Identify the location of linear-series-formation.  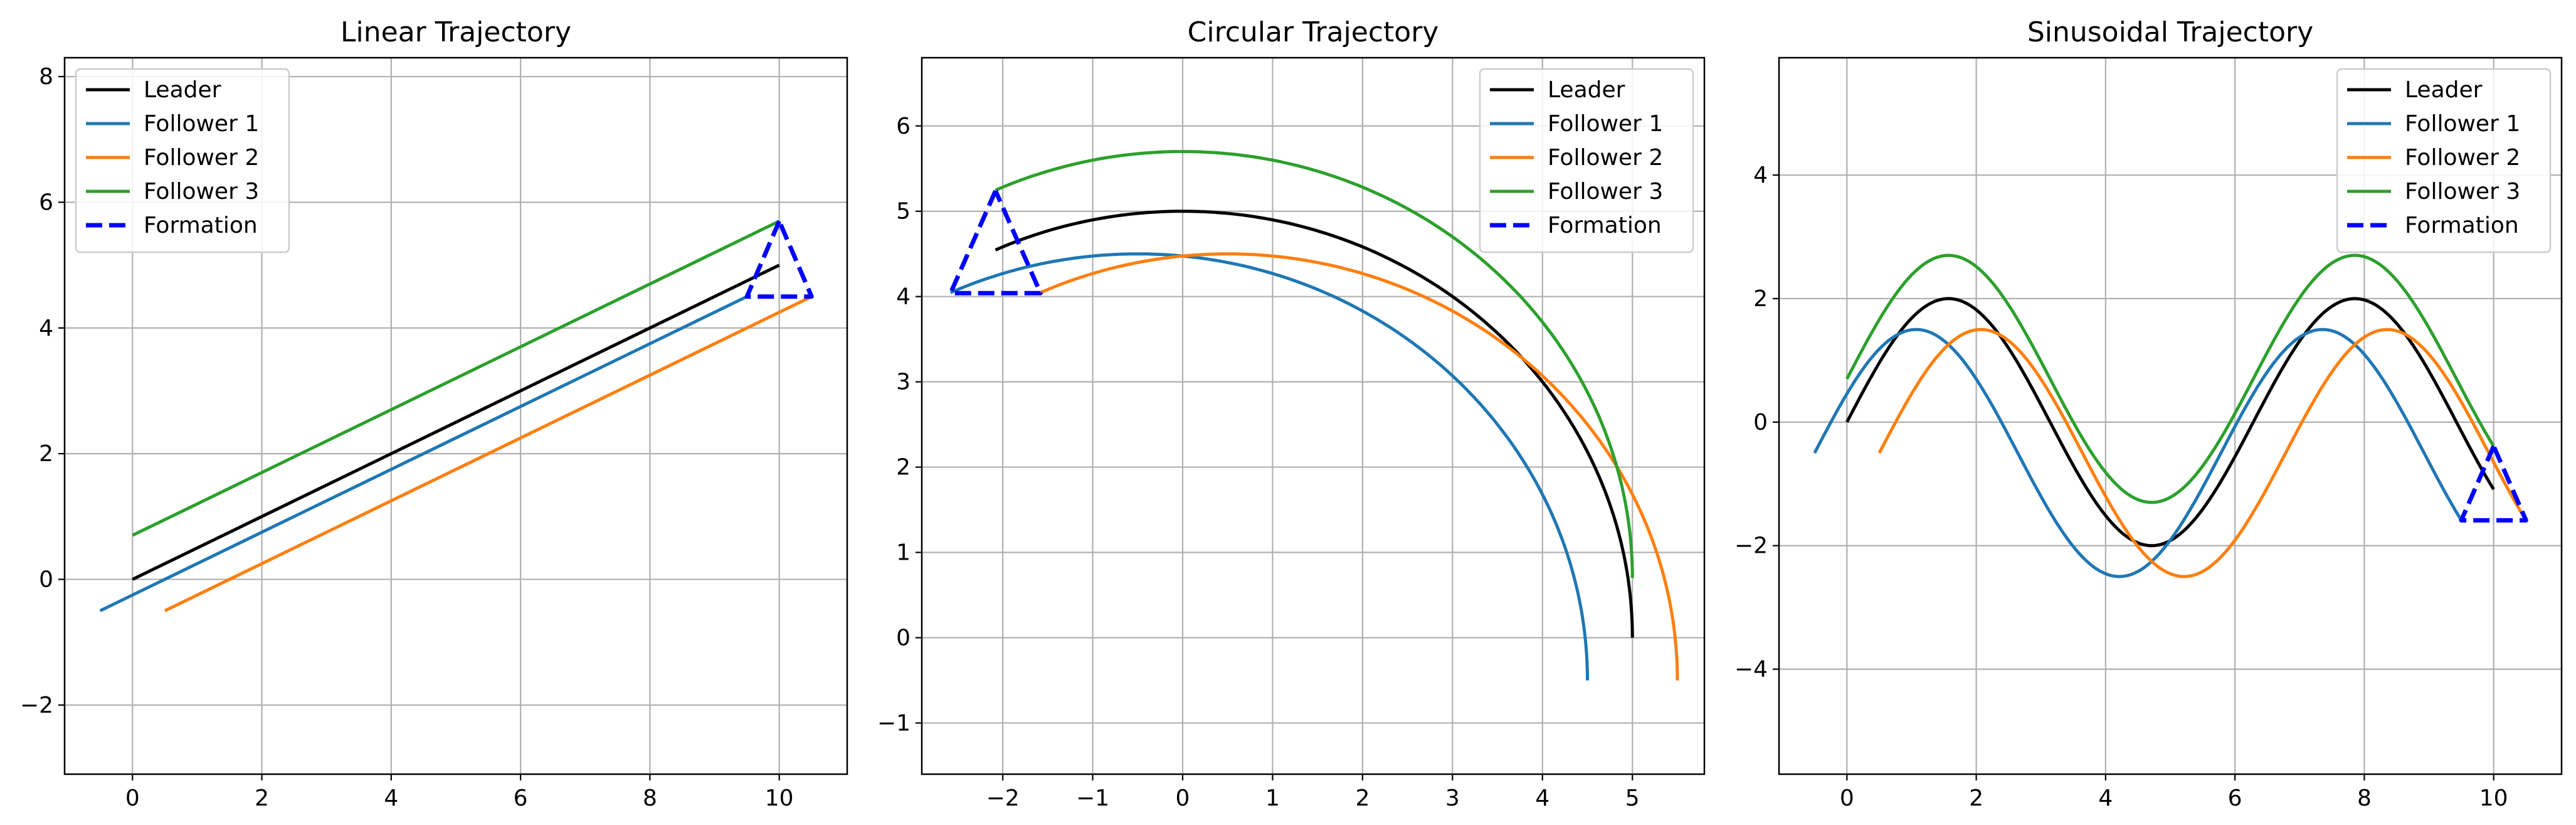
(779, 259).